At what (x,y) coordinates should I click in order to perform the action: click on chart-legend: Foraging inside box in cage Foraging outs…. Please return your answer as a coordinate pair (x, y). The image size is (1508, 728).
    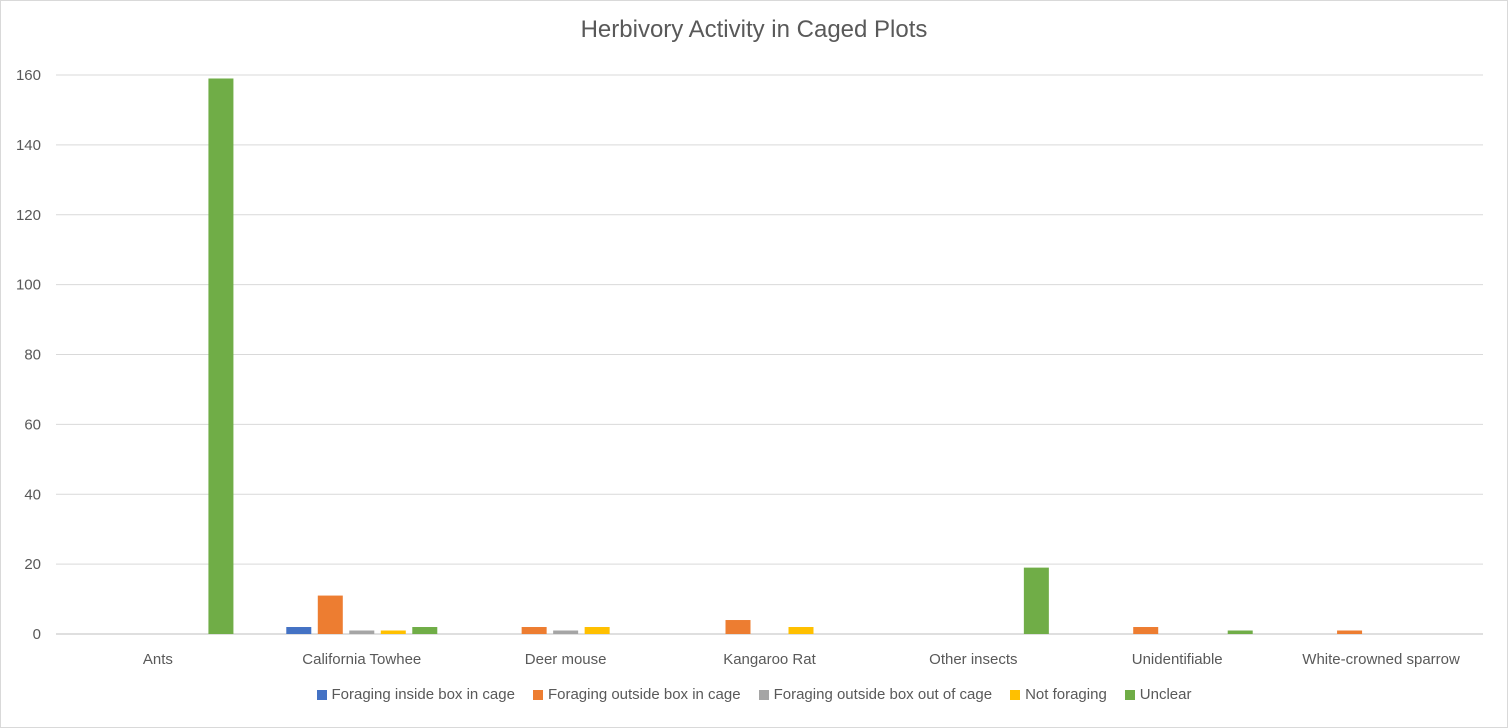
    Looking at the image, I should click on (754, 694).